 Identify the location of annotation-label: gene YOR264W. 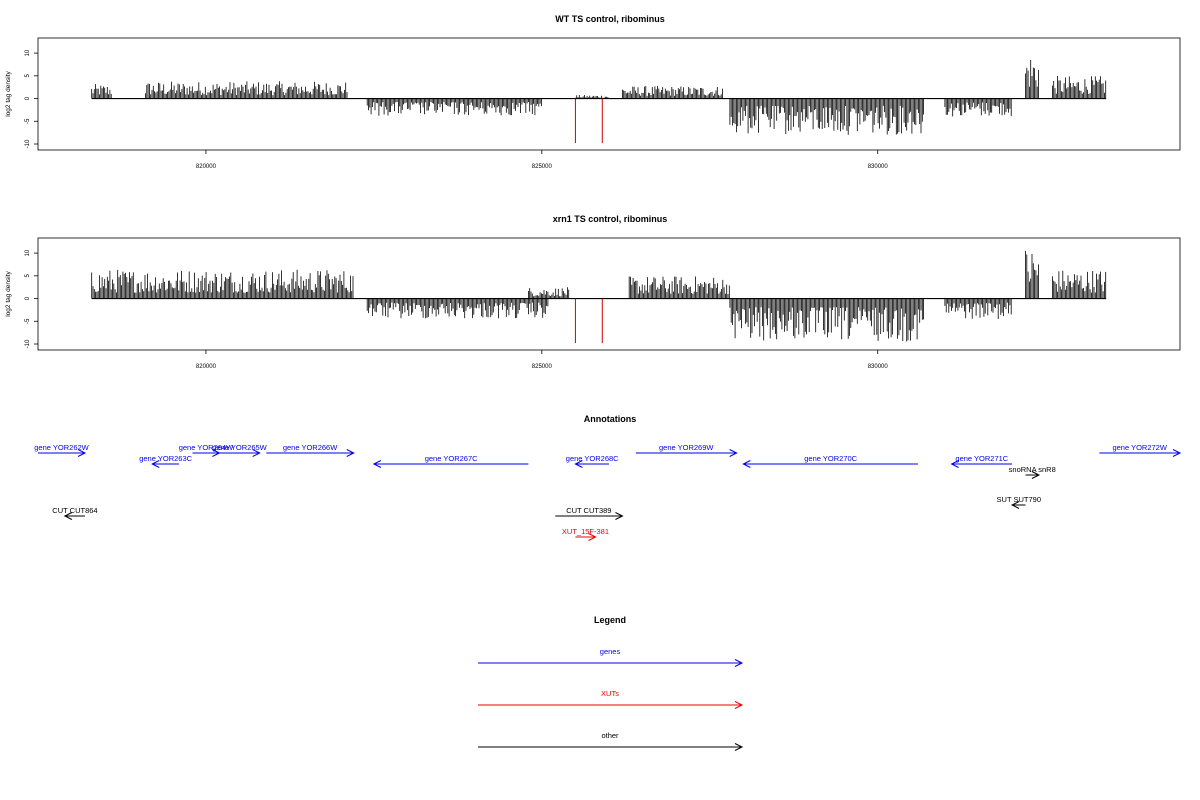
(206, 447).